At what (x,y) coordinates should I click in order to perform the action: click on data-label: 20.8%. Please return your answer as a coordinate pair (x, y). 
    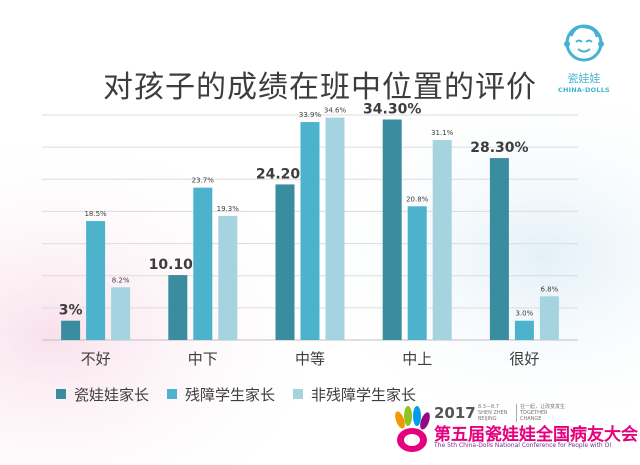
    Looking at the image, I should click on (417, 199).